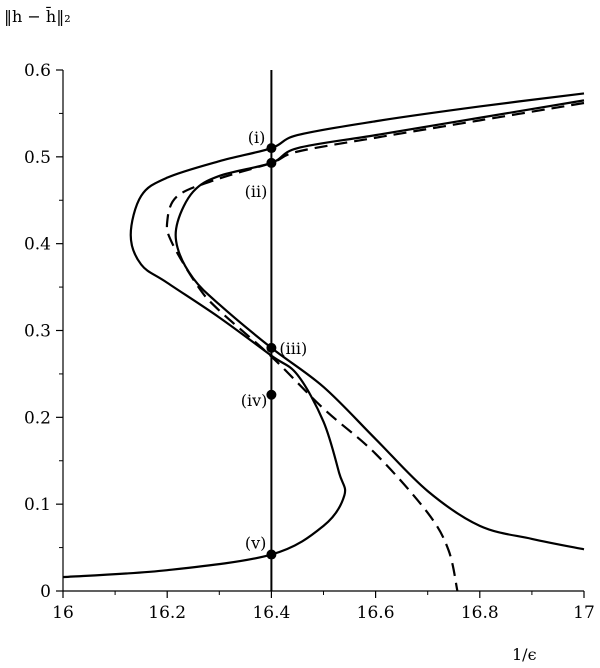  I want to click on y-tick-label: 0.5, so click(37, 158).